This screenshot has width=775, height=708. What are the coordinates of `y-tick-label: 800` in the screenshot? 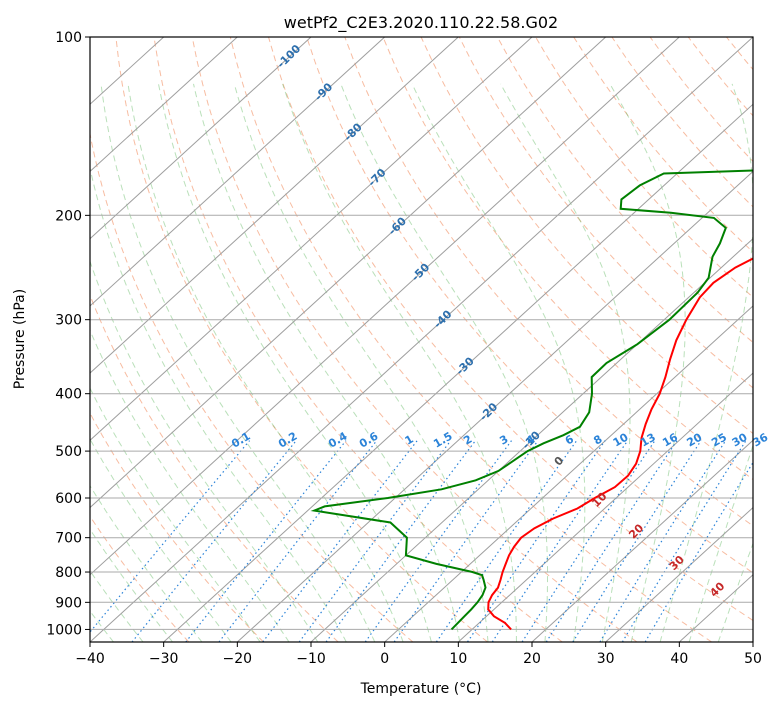 It's located at (68, 573).